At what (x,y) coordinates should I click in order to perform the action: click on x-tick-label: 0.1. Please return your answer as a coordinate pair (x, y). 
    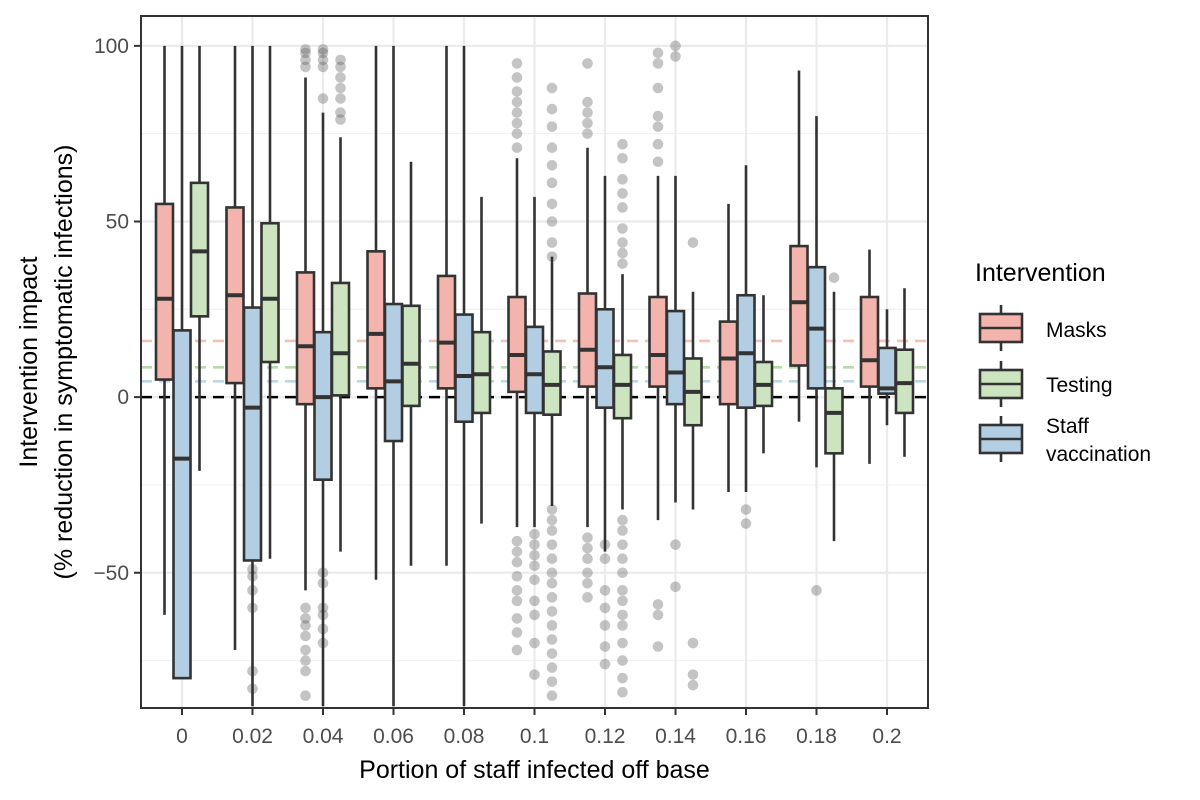
    Looking at the image, I should click on (534, 736).